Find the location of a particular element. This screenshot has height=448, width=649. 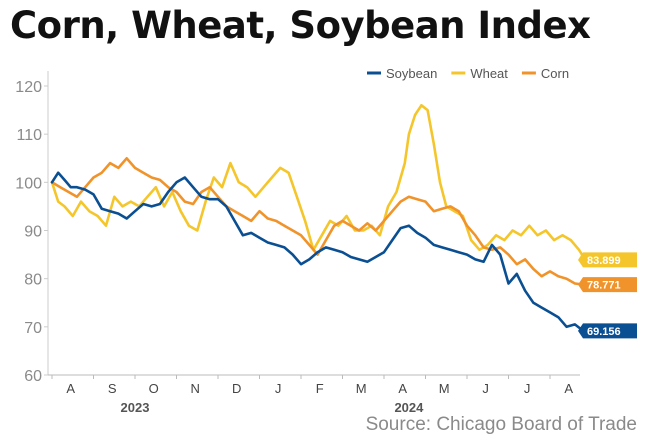

source-note: Source: Chicago Board of Trade is located at coordinates (501, 424).